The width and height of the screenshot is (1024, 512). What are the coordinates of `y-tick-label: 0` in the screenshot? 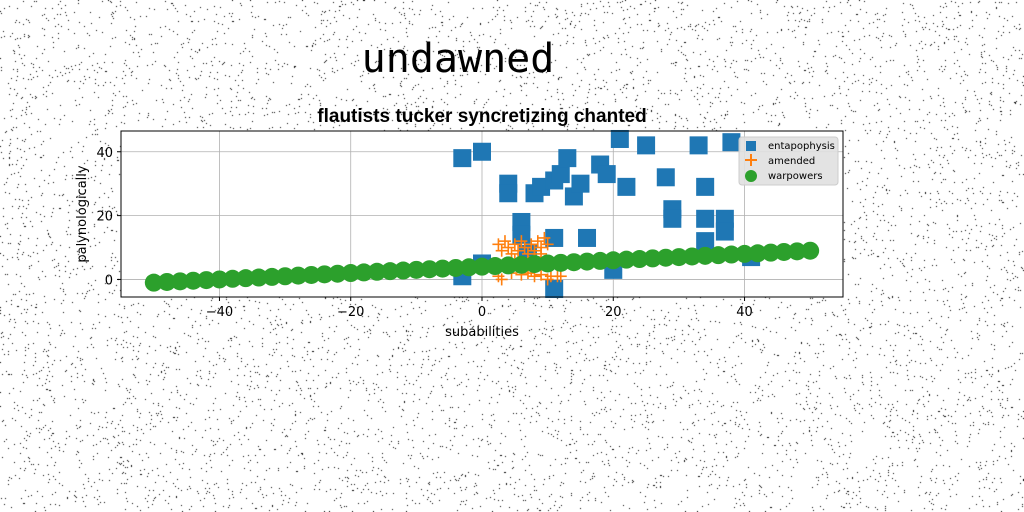 It's located at (109, 280).